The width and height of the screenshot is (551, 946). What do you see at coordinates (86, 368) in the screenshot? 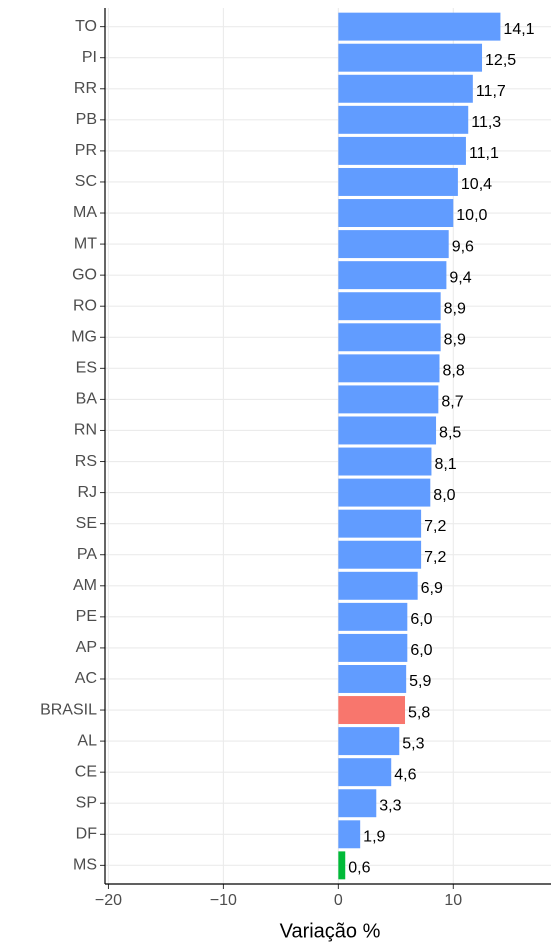
I see `y-tick-label: ES` at bounding box center [86, 368].